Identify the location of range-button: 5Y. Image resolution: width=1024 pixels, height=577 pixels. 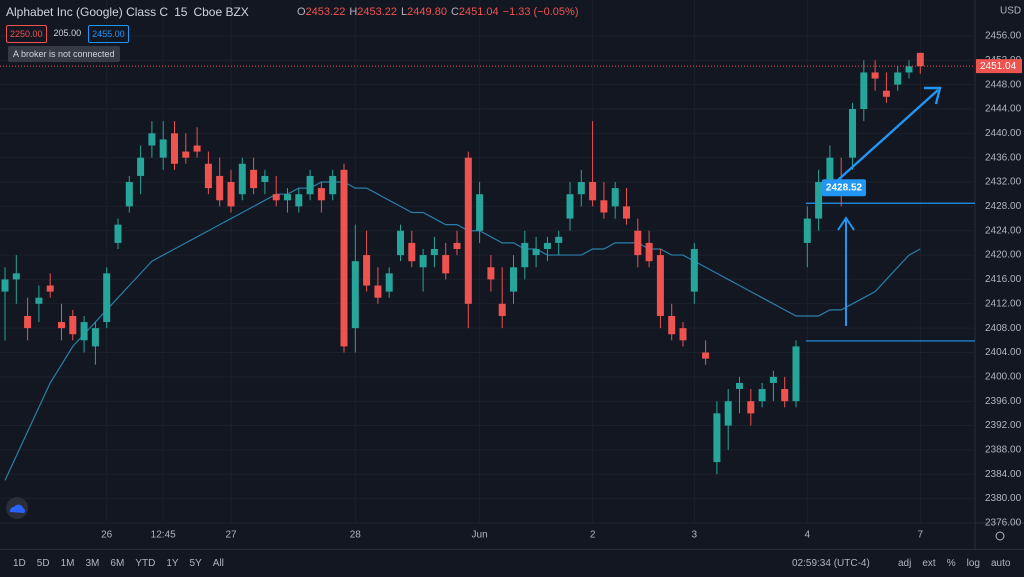
(195, 563).